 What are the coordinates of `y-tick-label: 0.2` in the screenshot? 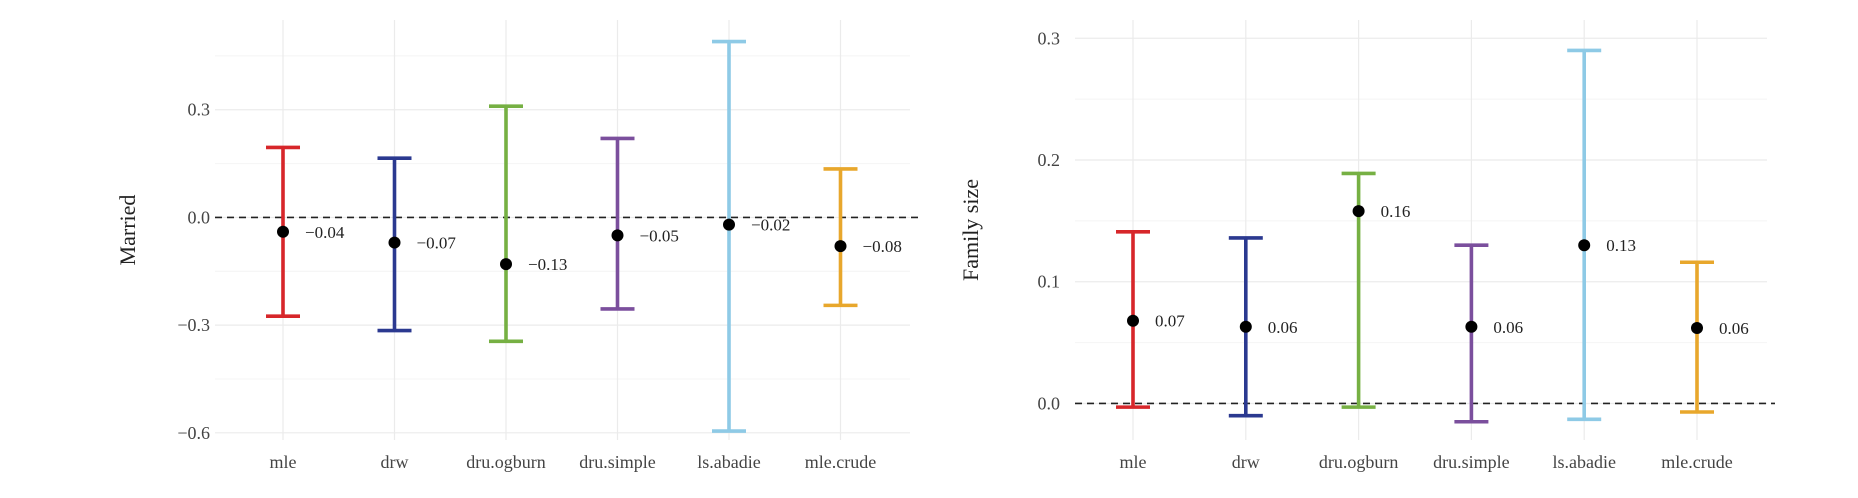 It's located at (1049, 160).